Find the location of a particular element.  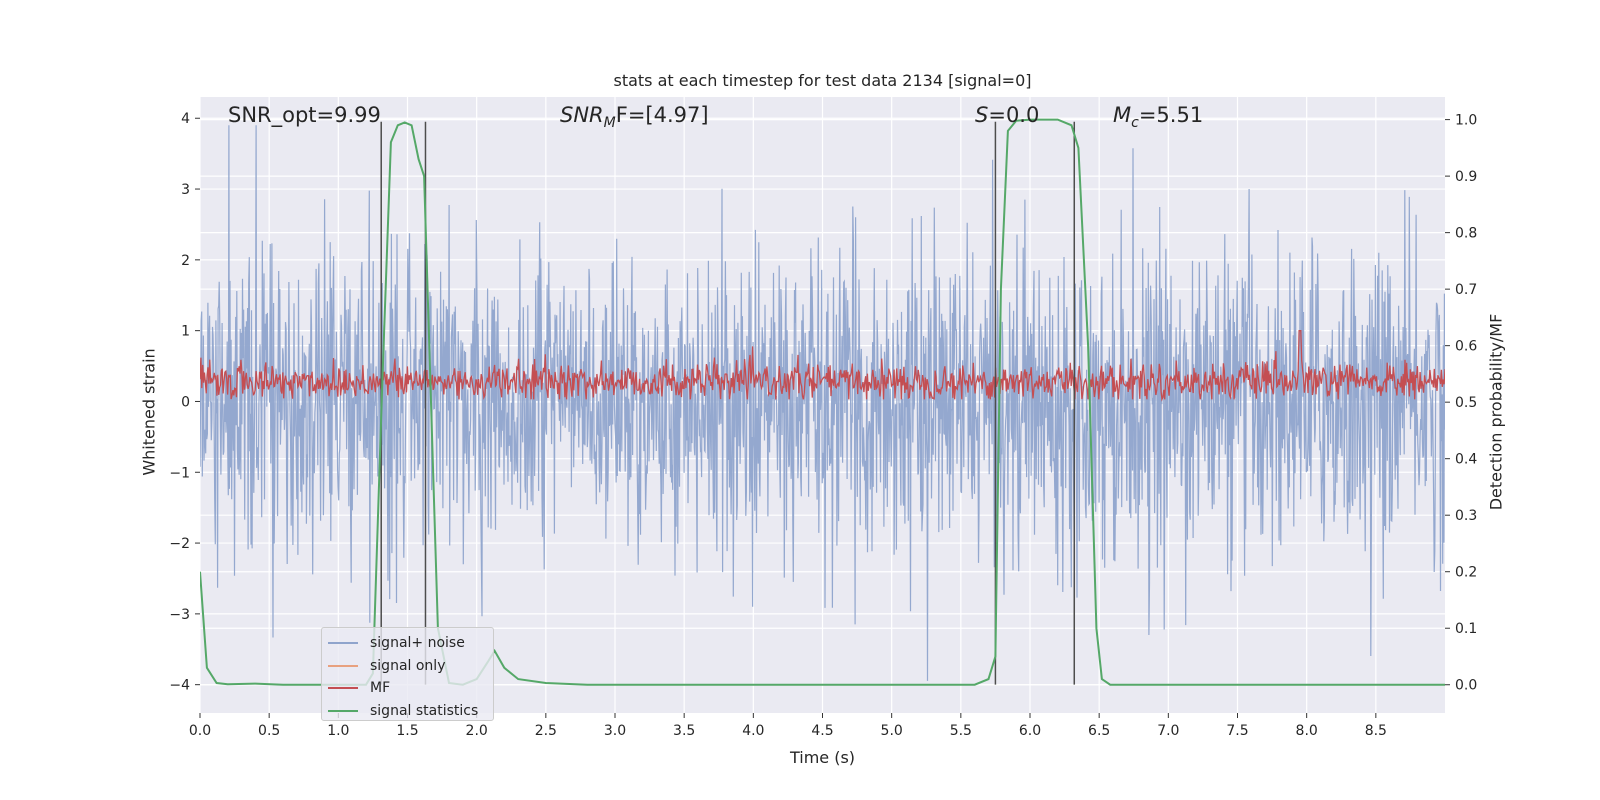

x-tick-label: 8.5 is located at coordinates (1376, 731).